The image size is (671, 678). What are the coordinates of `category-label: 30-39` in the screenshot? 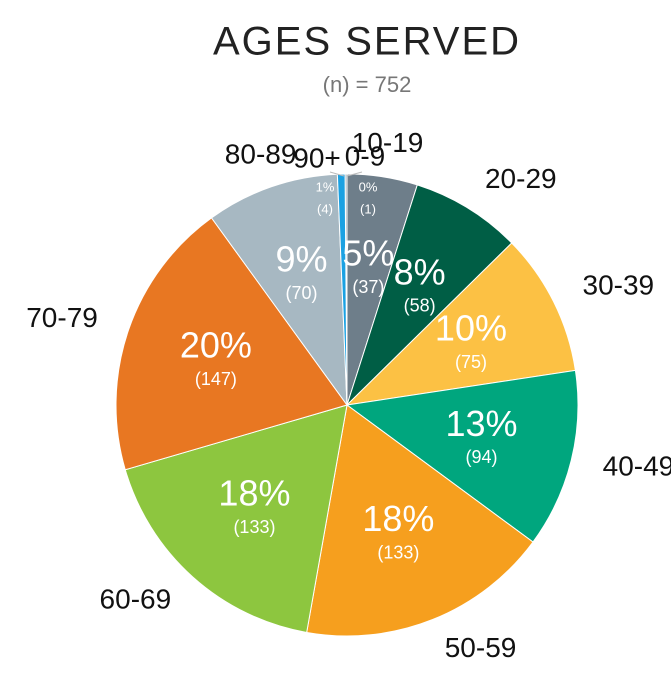 It's located at (619, 285).